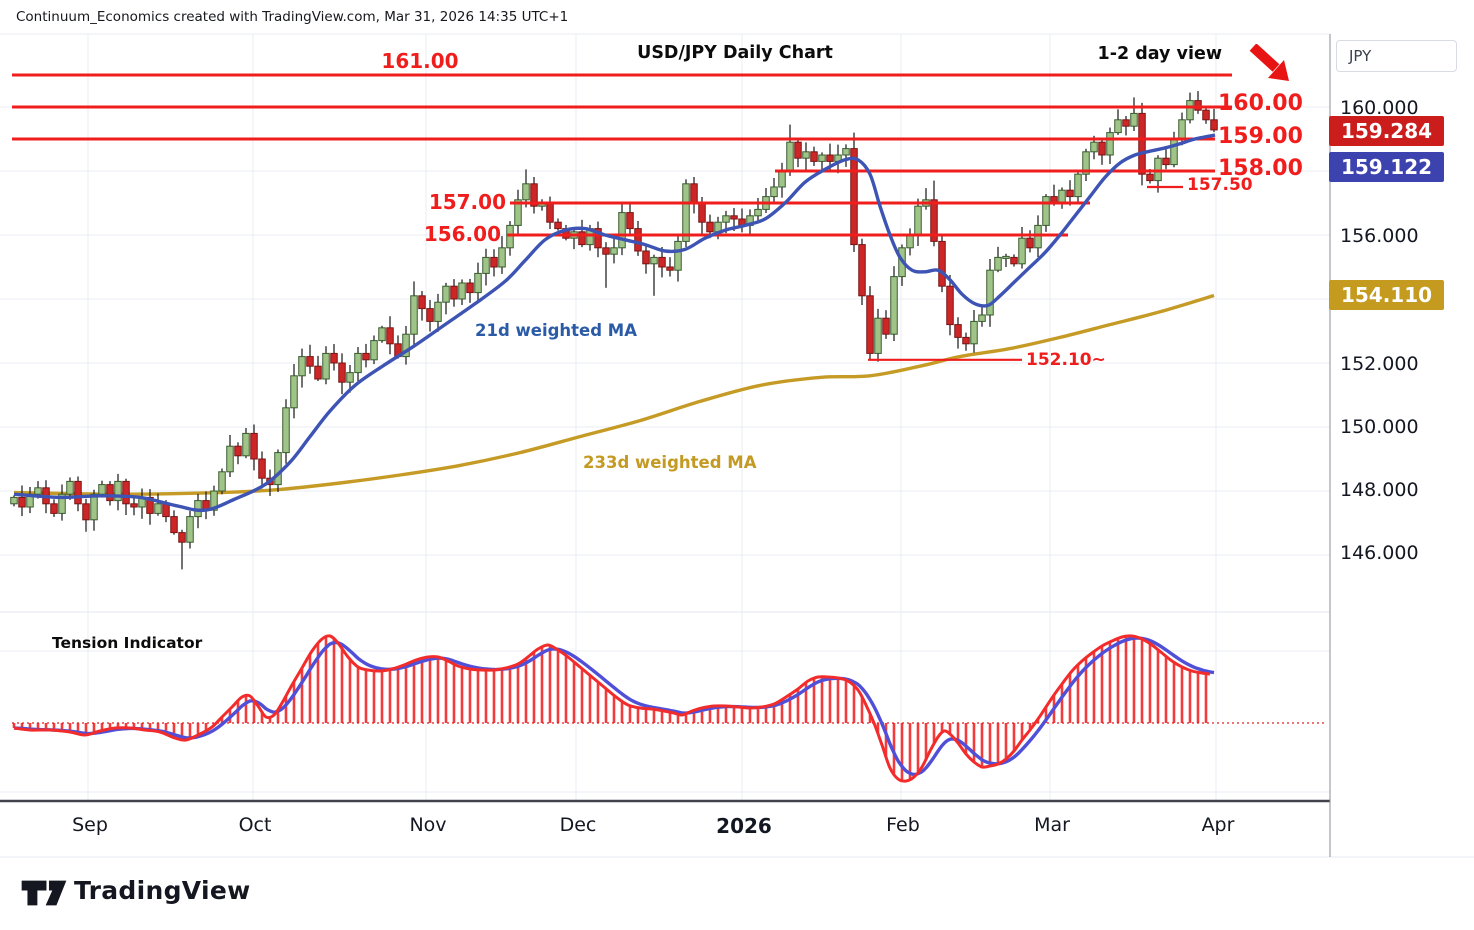 The width and height of the screenshot is (1474, 930). I want to click on tension-layer, so click(669, 708).